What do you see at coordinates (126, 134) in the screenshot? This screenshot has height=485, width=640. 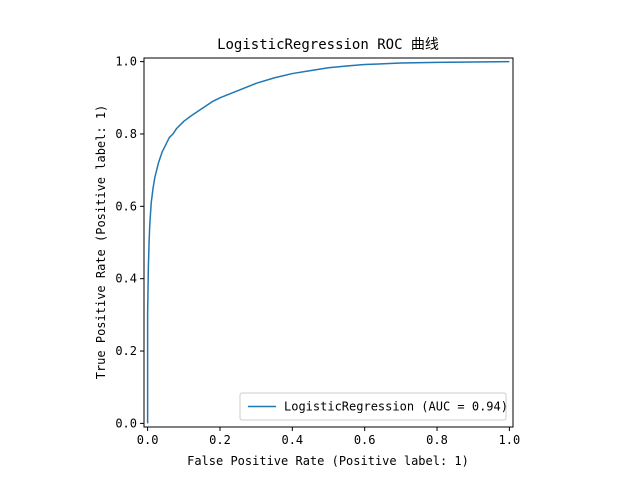 I see `y-tick-label: 0.8` at bounding box center [126, 134].